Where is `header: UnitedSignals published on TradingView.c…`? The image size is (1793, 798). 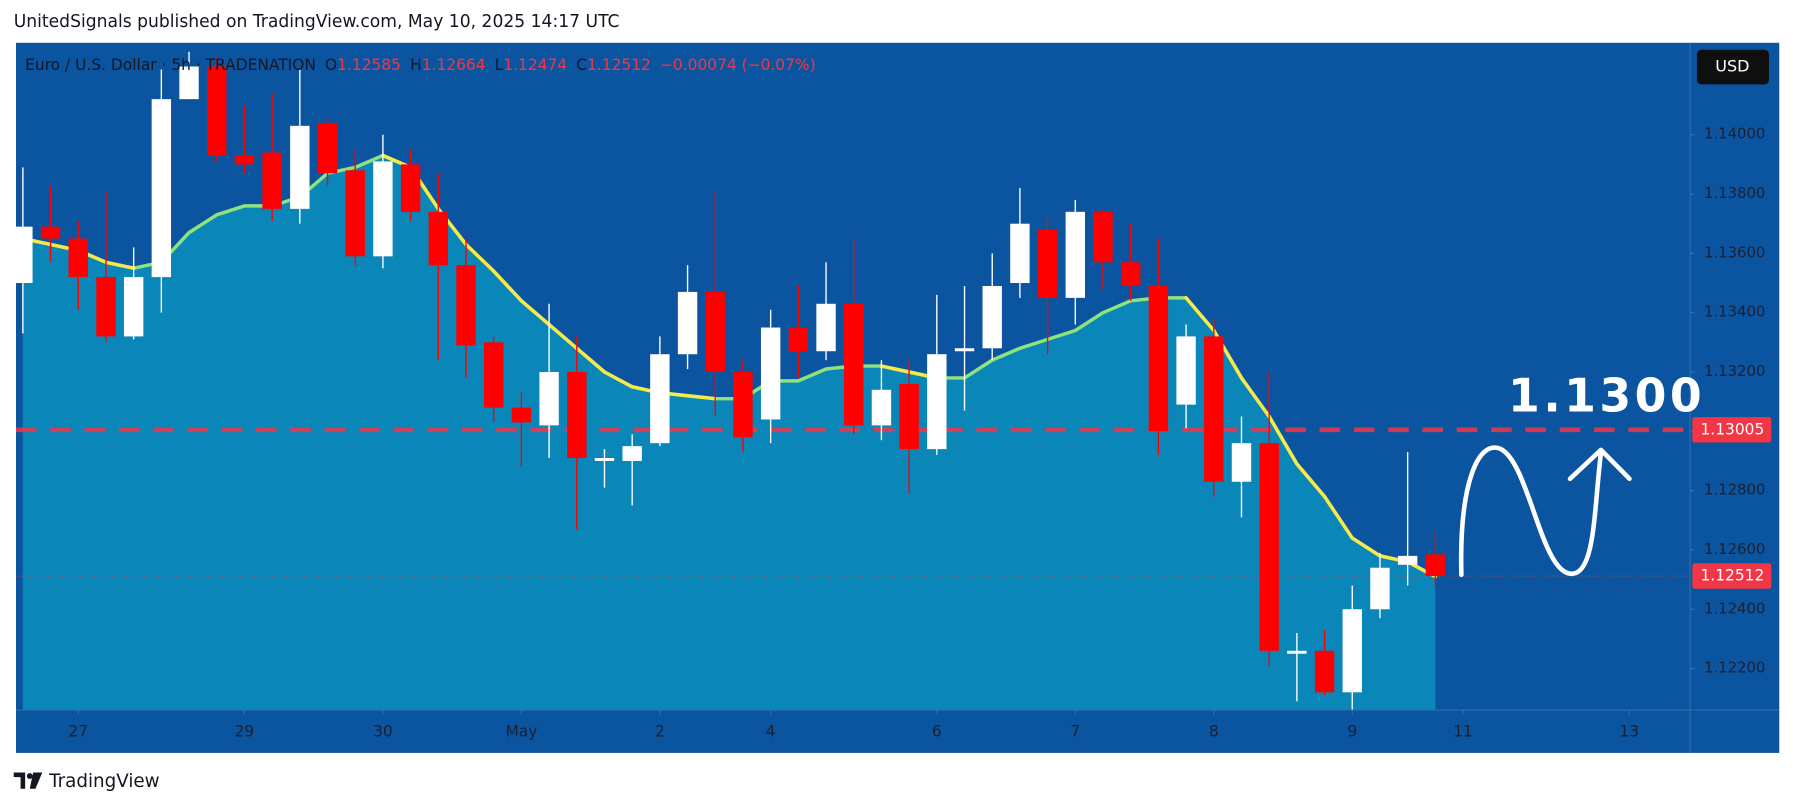 header: UnitedSignals published on TradingView.c… is located at coordinates (317, 22).